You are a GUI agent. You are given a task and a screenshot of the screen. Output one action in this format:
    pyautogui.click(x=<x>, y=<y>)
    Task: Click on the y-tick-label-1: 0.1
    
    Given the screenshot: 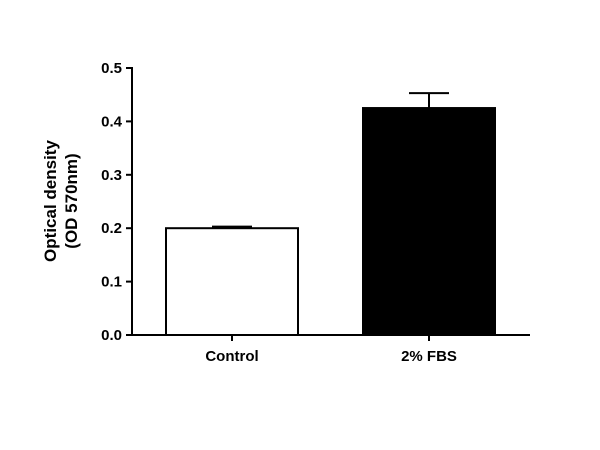 What is the action you would take?
    pyautogui.click(x=111, y=282)
    